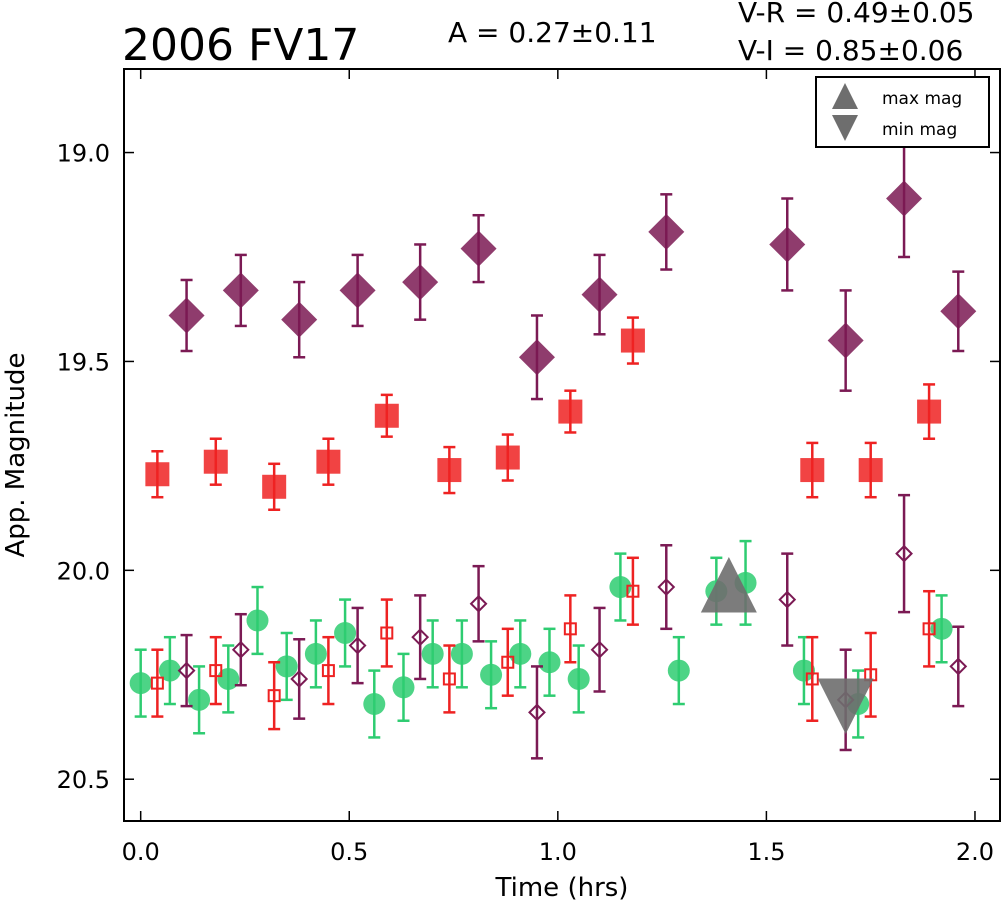  I want to click on x-tick-label: 1.5, so click(766, 852).